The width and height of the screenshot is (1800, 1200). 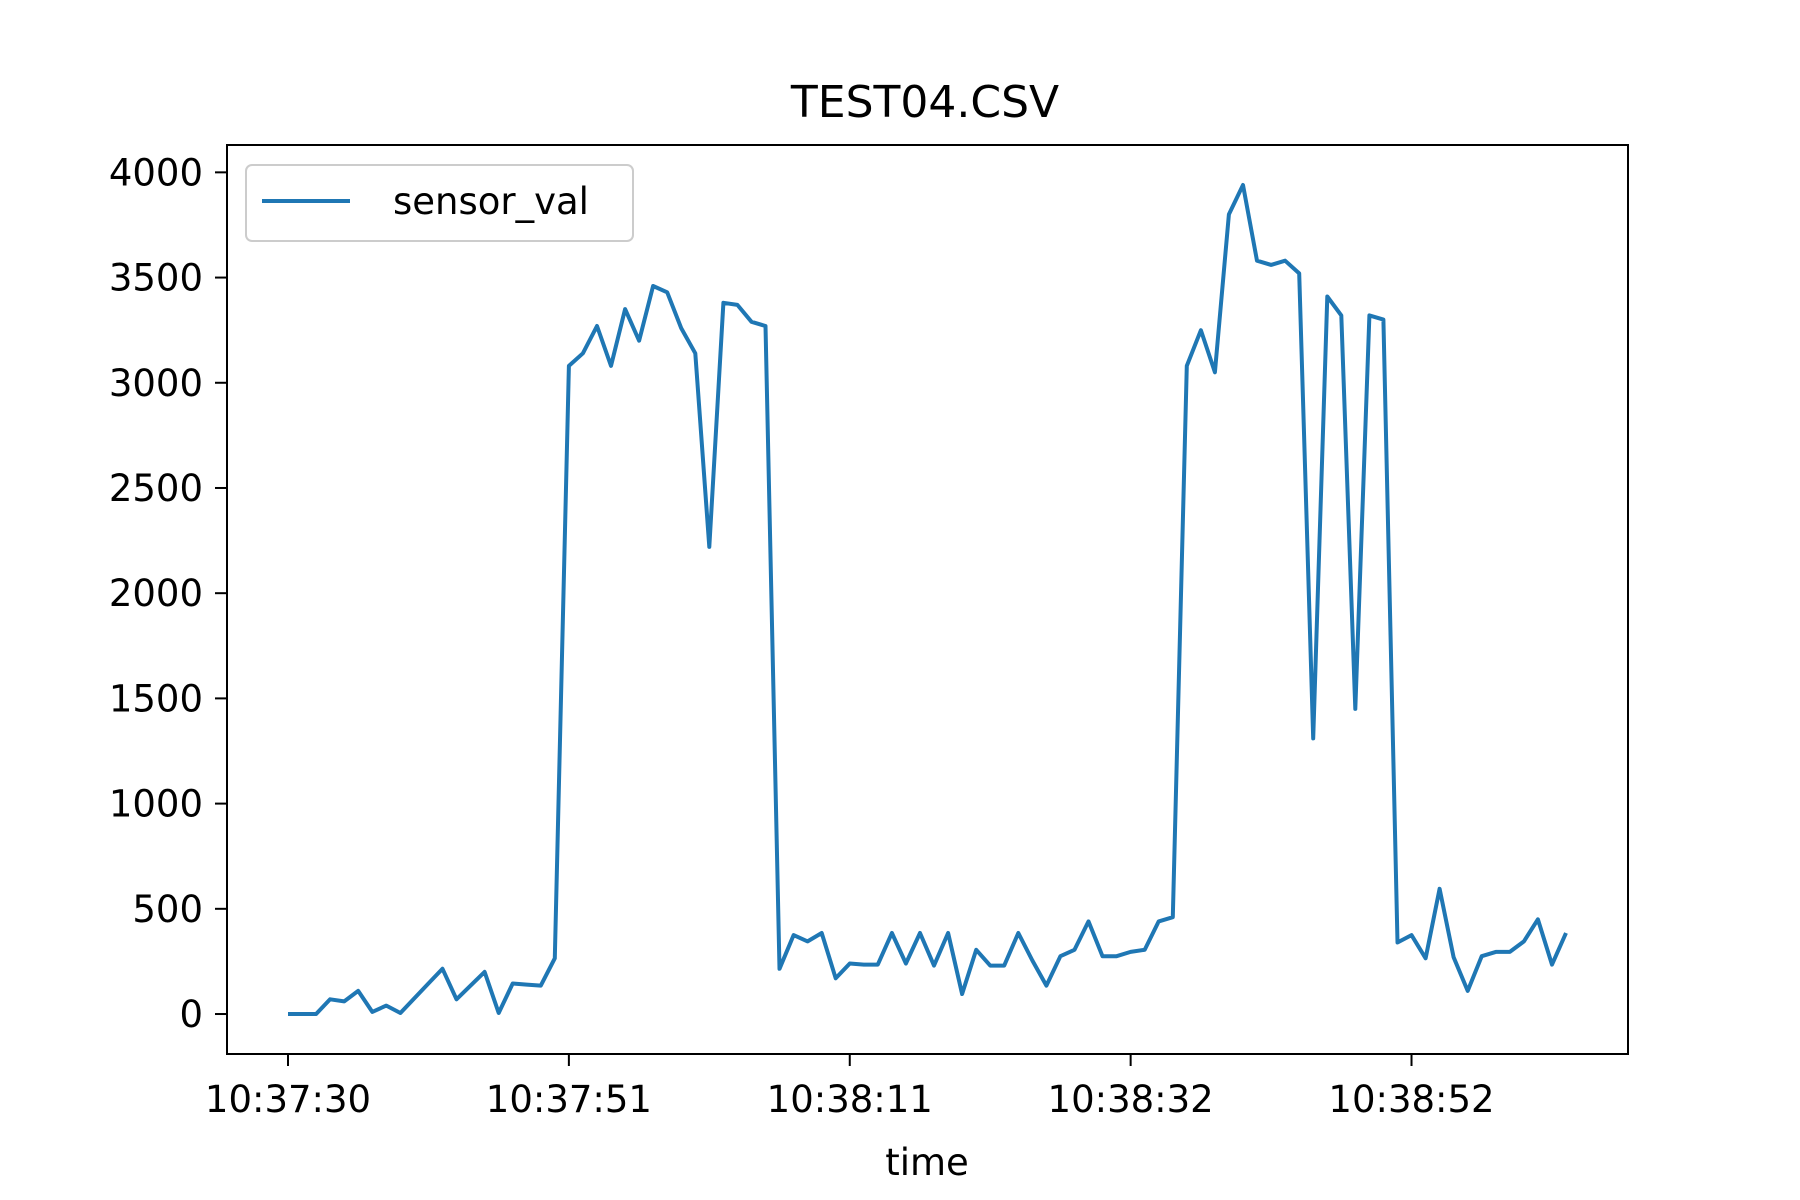 I want to click on legend-box, so click(x=439, y=203).